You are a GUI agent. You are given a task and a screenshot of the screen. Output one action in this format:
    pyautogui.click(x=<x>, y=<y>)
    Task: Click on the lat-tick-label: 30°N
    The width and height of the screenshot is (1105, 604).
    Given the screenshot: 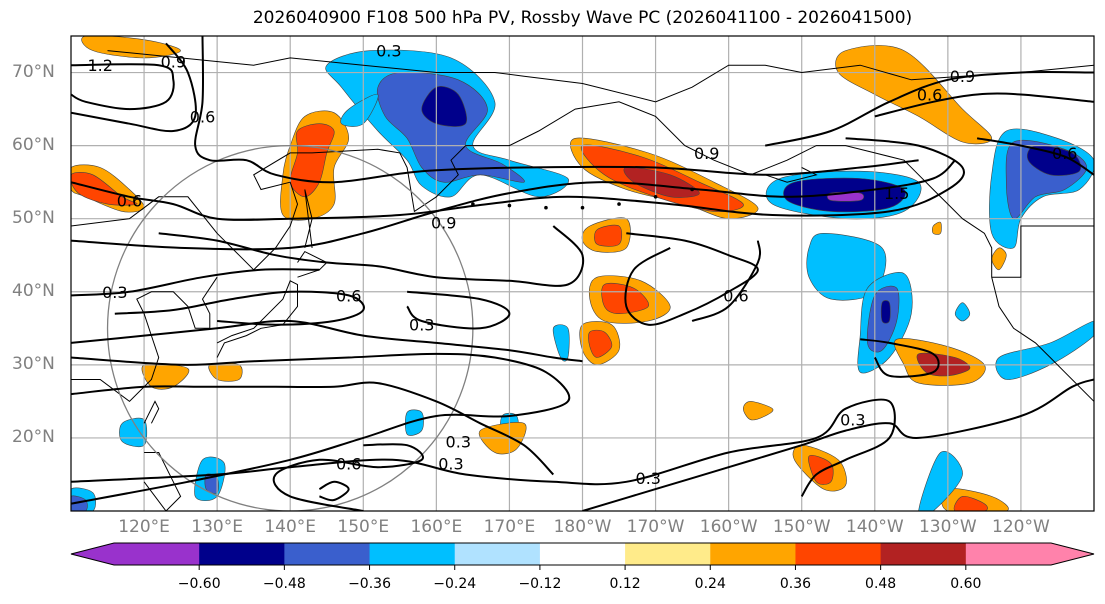 What is the action you would take?
    pyautogui.click(x=33, y=363)
    